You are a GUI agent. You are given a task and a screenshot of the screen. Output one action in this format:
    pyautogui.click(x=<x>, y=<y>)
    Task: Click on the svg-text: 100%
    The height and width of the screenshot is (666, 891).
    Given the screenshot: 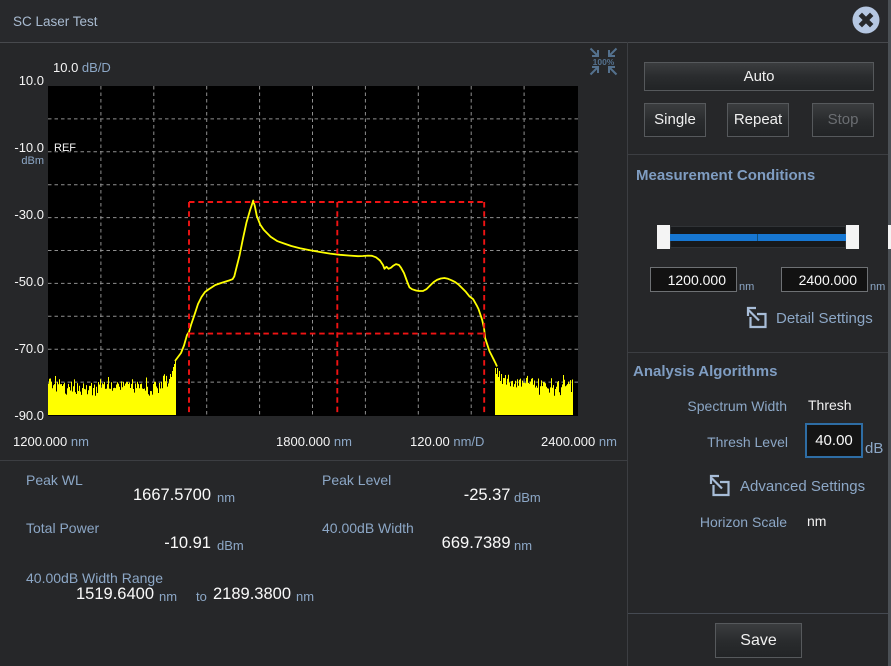 What is the action you would take?
    pyautogui.click(x=604, y=62)
    